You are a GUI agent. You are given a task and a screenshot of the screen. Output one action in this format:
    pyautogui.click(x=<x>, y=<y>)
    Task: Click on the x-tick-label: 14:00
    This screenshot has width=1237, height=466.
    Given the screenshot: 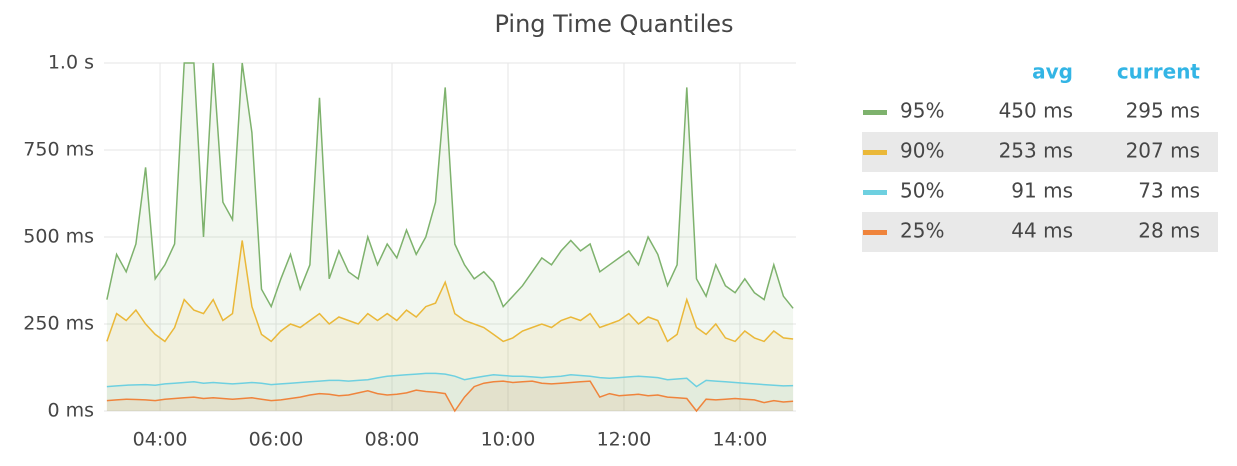 What is the action you would take?
    pyautogui.click(x=740, y=440)
    